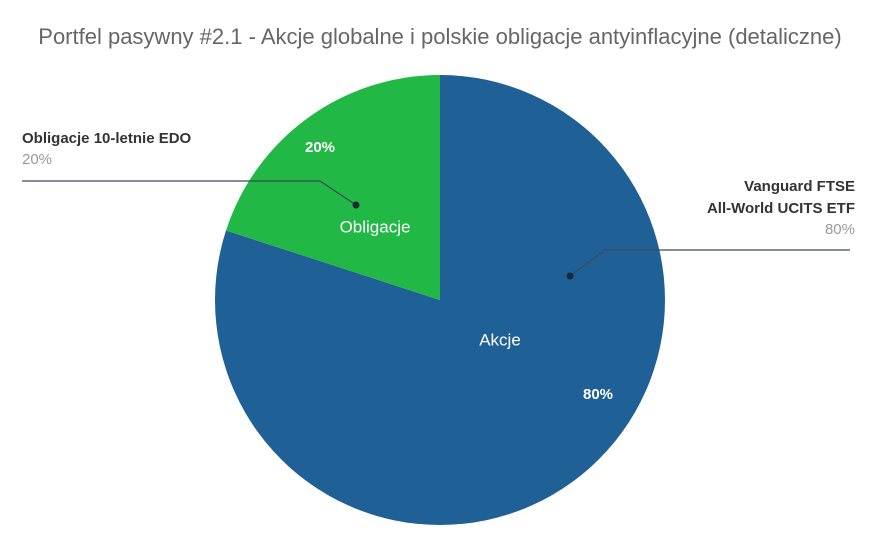  What do you see at coordinates (500, 339) in the screenshot?
I see `slice-group-label: Akcje` at bounding box center [500, 339].